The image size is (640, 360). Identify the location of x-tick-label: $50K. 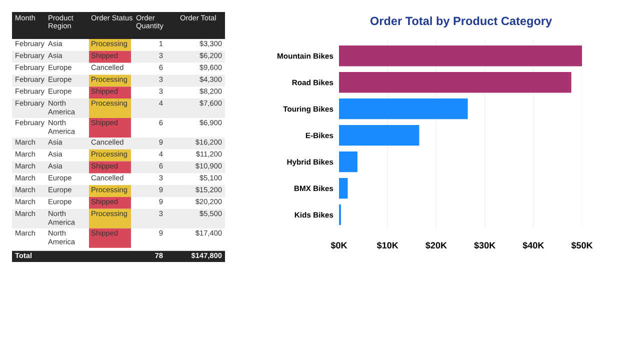
(582, 246).